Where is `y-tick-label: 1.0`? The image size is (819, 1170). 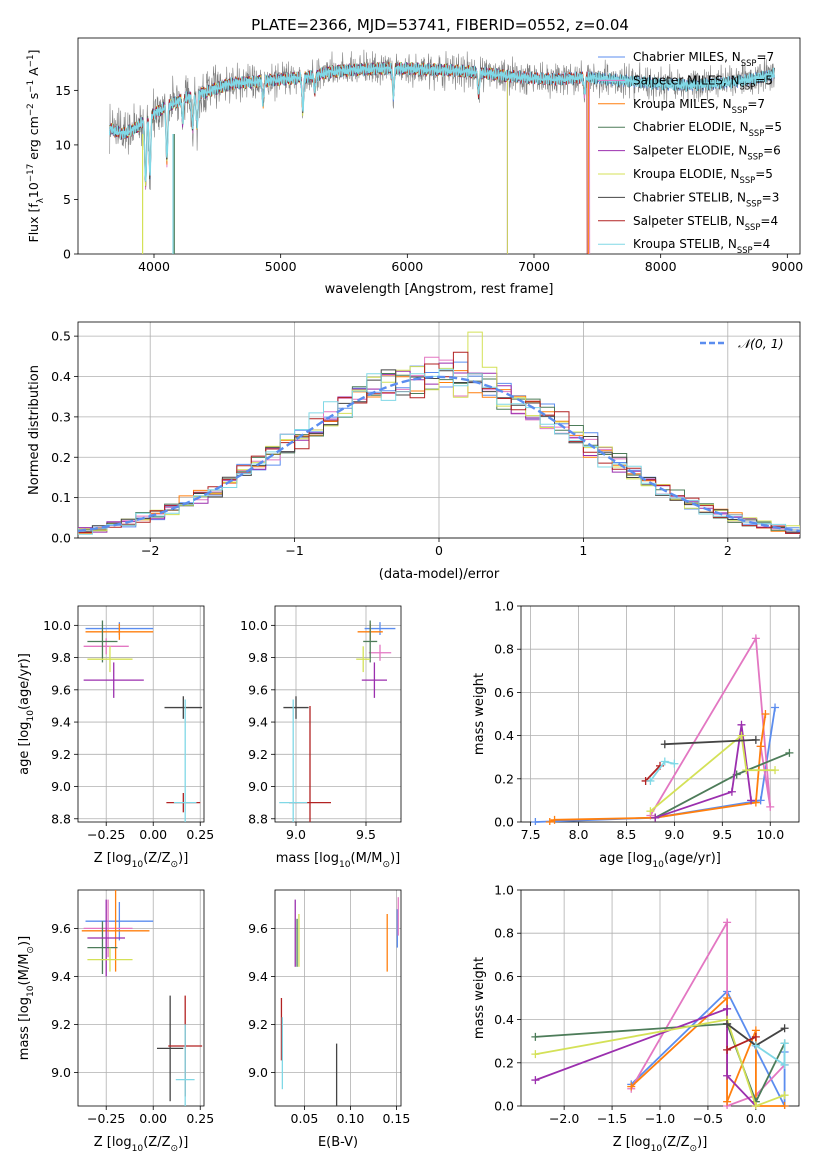 y-tick-label: 1.0 is located at coordinates (504, 890).